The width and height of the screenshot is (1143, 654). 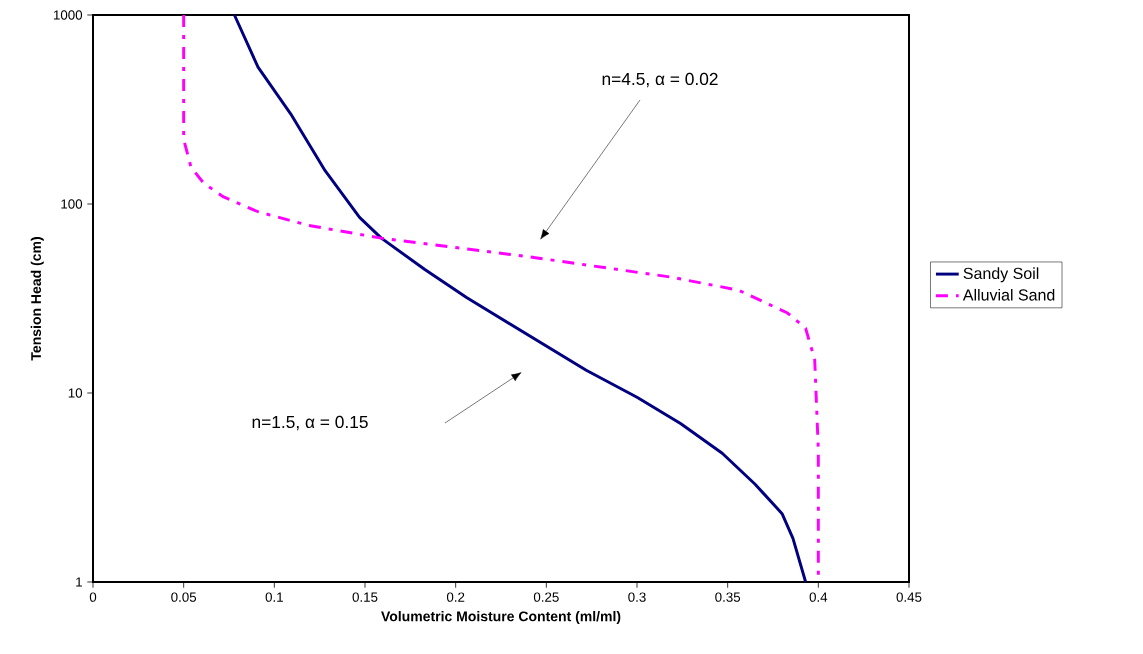 What do you see at coordinates (72, 204) in the screenshot?
I see `y-tick-label: 100` at bounding box center [72, 204].